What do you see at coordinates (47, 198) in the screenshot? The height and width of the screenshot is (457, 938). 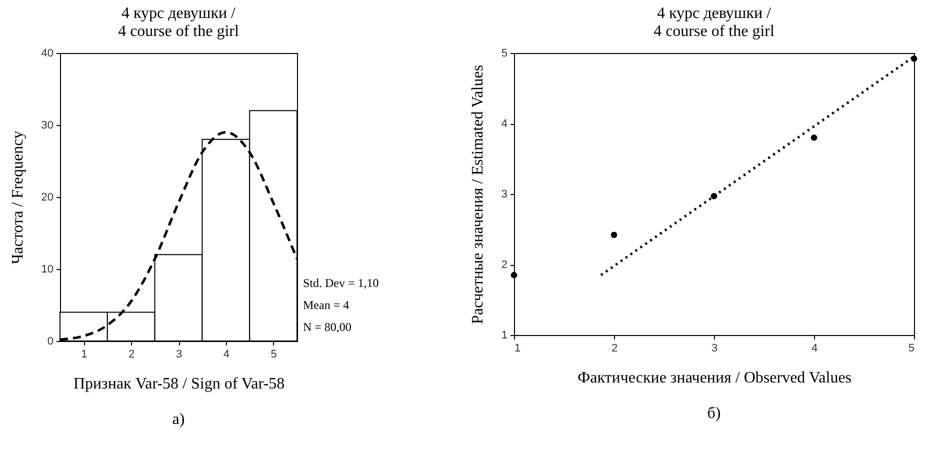 I see `y-tick-label: 20` at bounding box center [47, 198].